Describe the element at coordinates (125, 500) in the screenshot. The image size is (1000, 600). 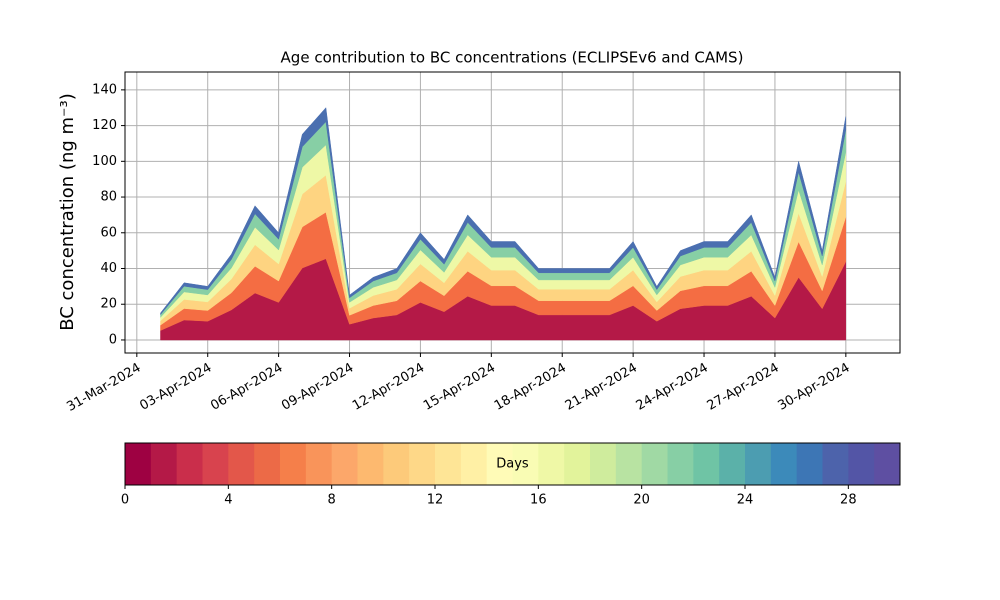
I see `colorbar-tick-label: 0` at that location.